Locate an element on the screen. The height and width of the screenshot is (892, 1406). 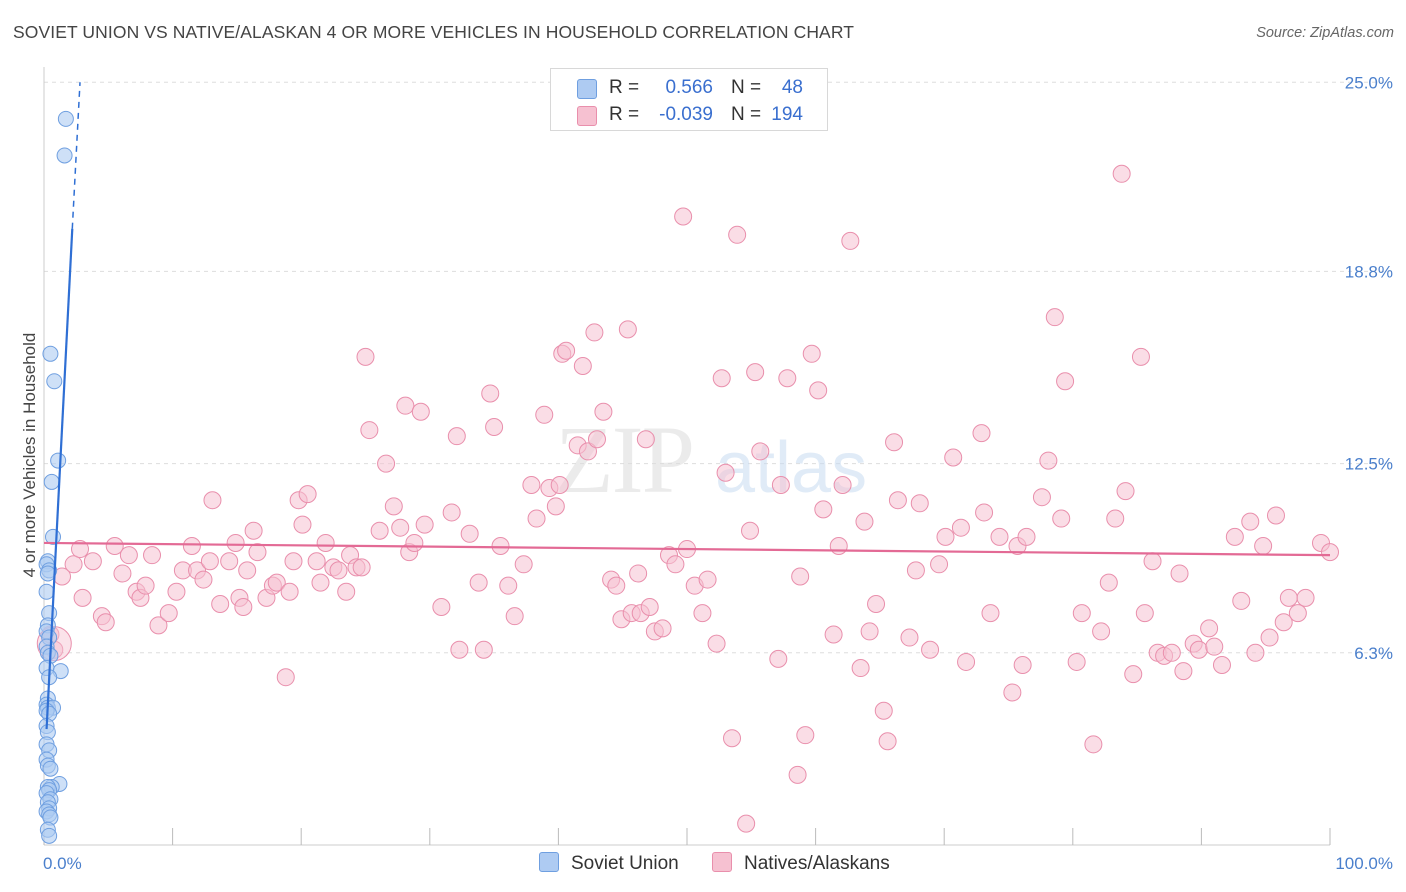
bottom-legend-natives-alaskans: Natives/Alaskans is located at coordinates (801, 863).